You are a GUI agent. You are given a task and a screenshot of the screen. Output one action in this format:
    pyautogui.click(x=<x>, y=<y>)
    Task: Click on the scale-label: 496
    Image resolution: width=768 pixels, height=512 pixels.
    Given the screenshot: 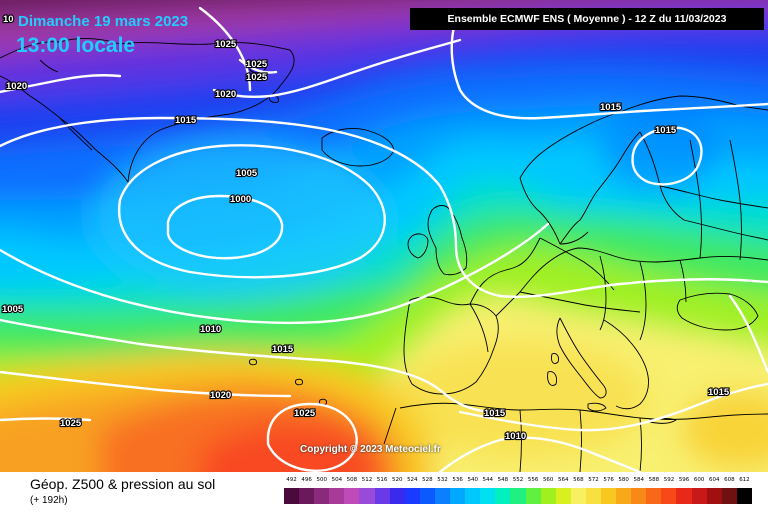 What is the action you would take?
    pyautogui.click(x=306, y=480)
    